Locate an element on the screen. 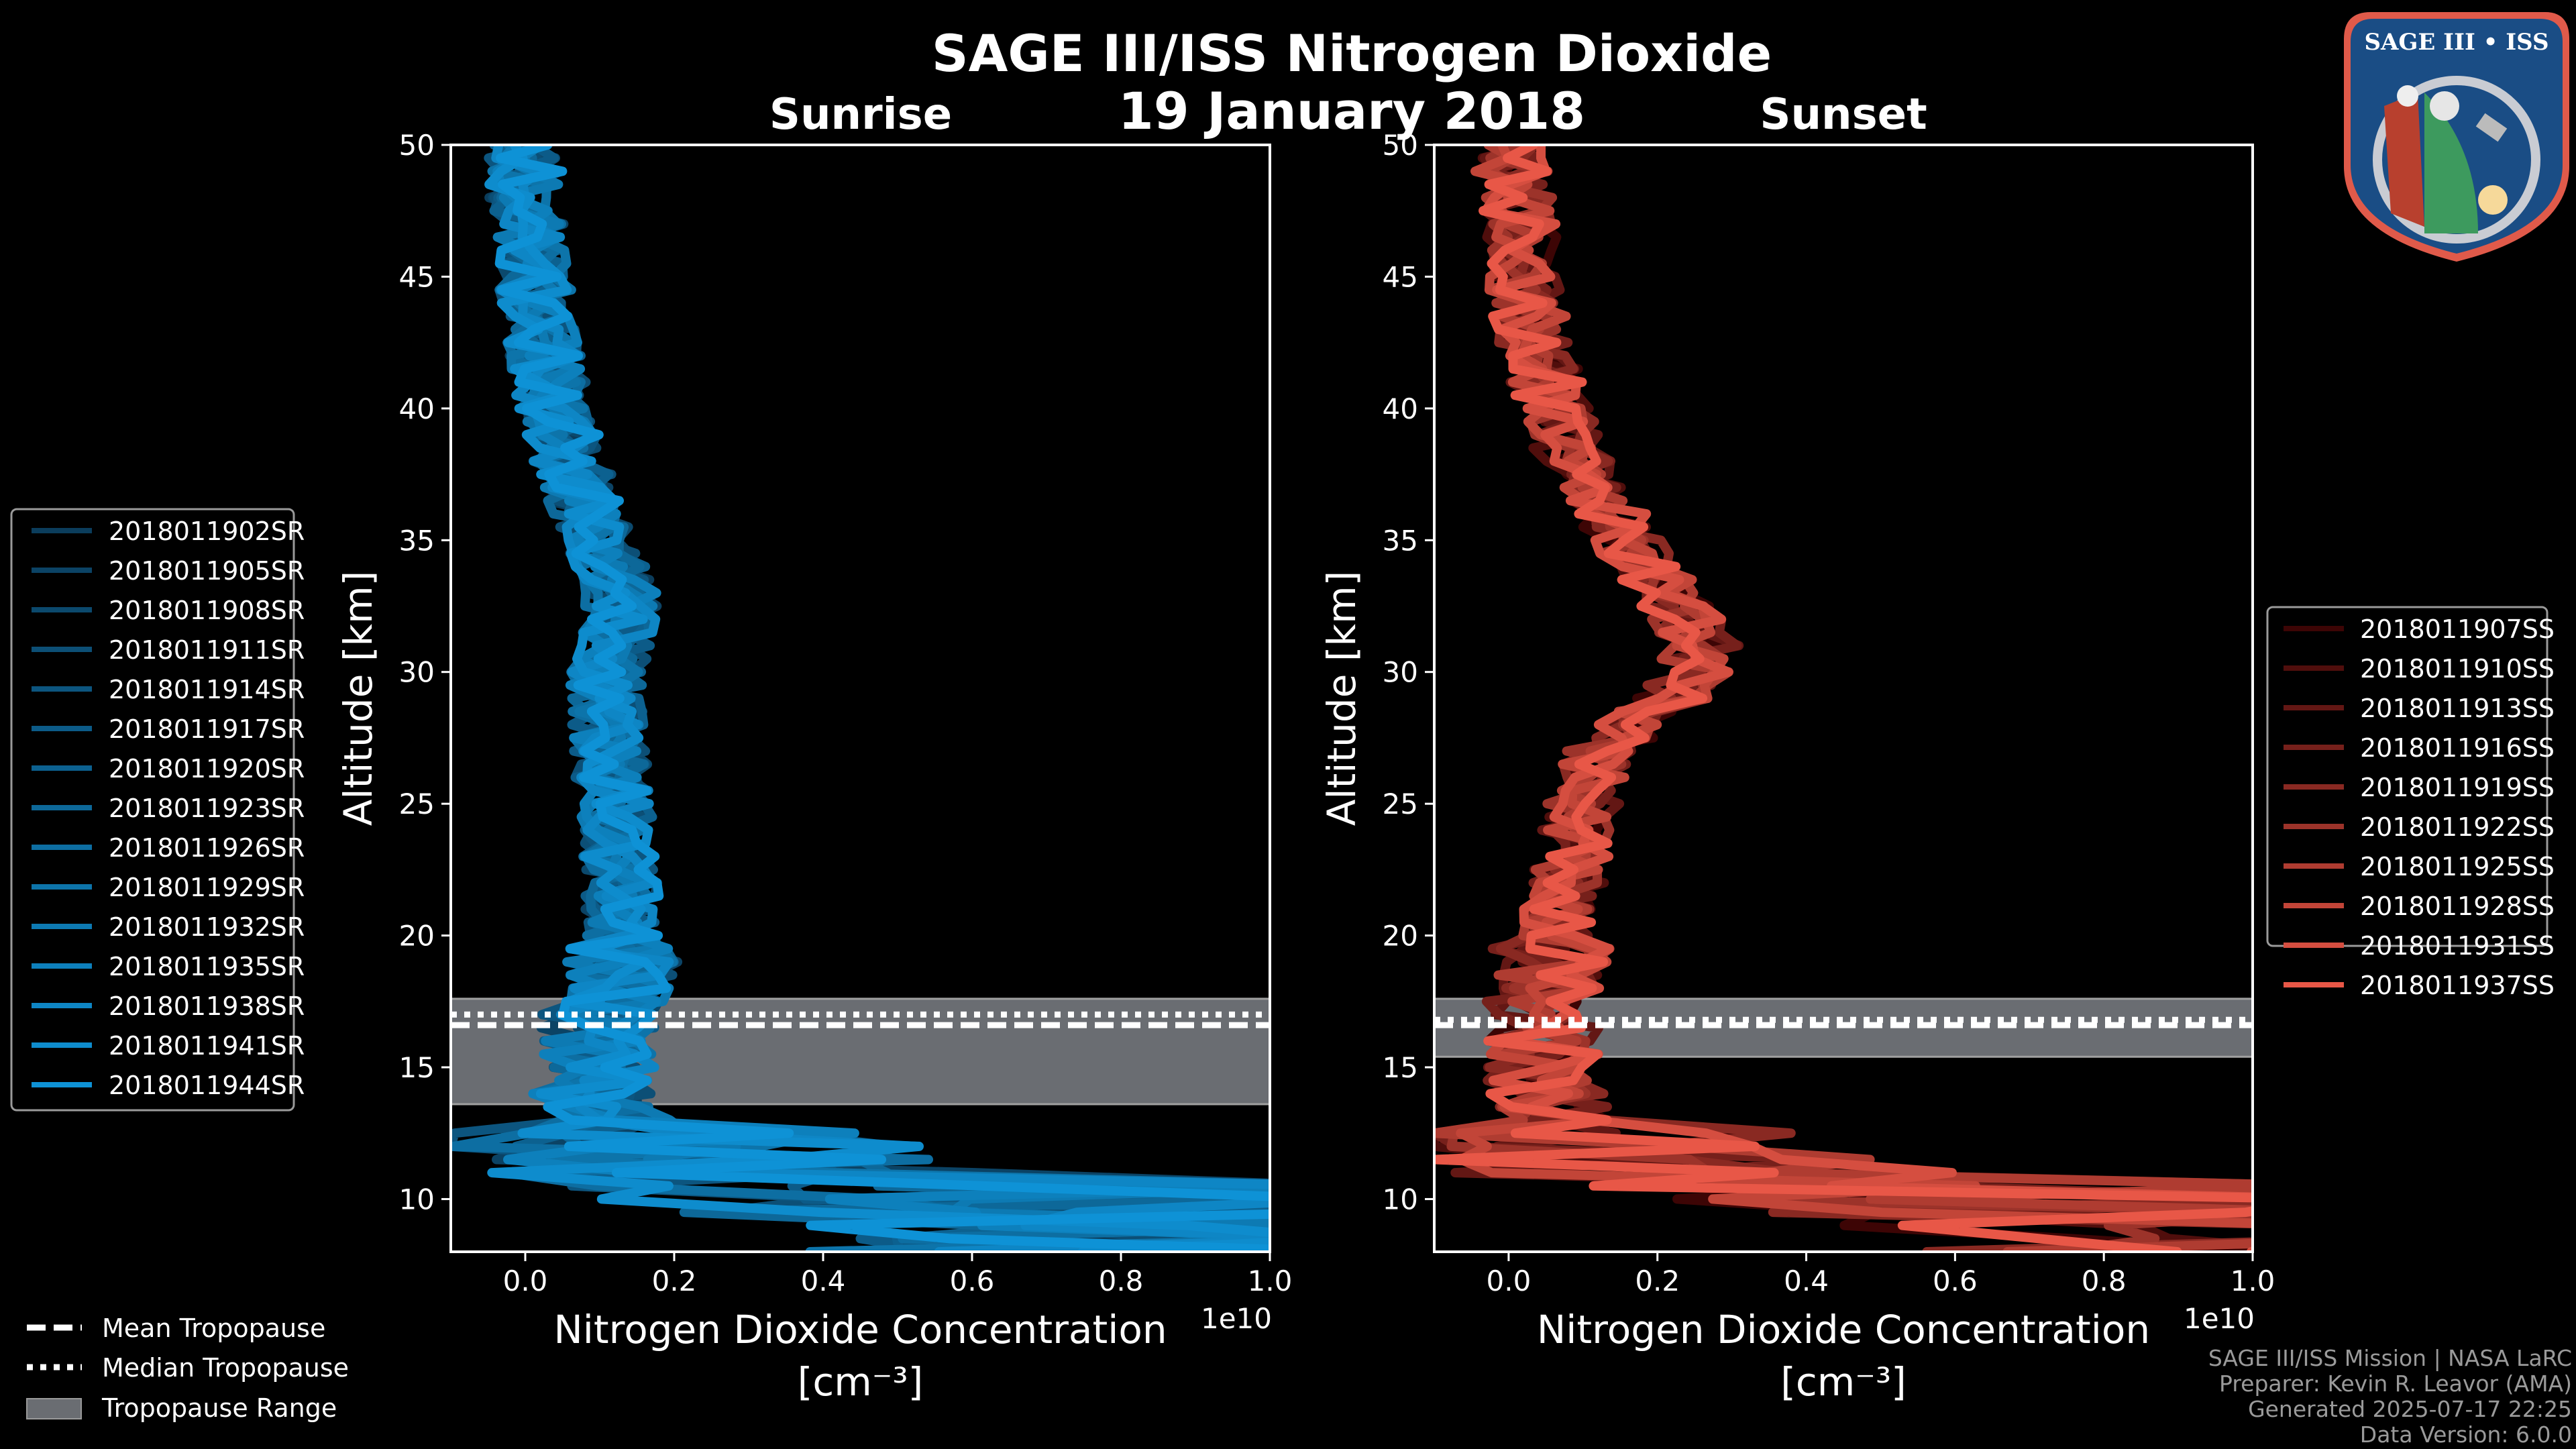 This screenshot has width=2576, height=1449. median-tropopause-label: Median Tropopause is located at coordinates (225, 1368).